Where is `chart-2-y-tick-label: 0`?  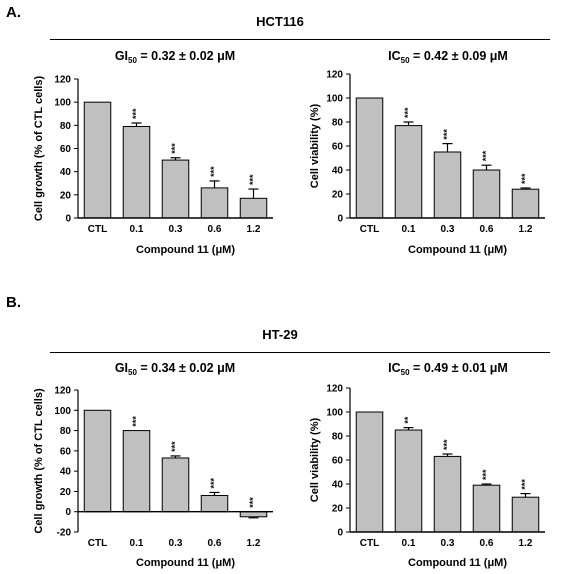 chart-2-y-tick-label: 0 is located at coordinates (68, 512).